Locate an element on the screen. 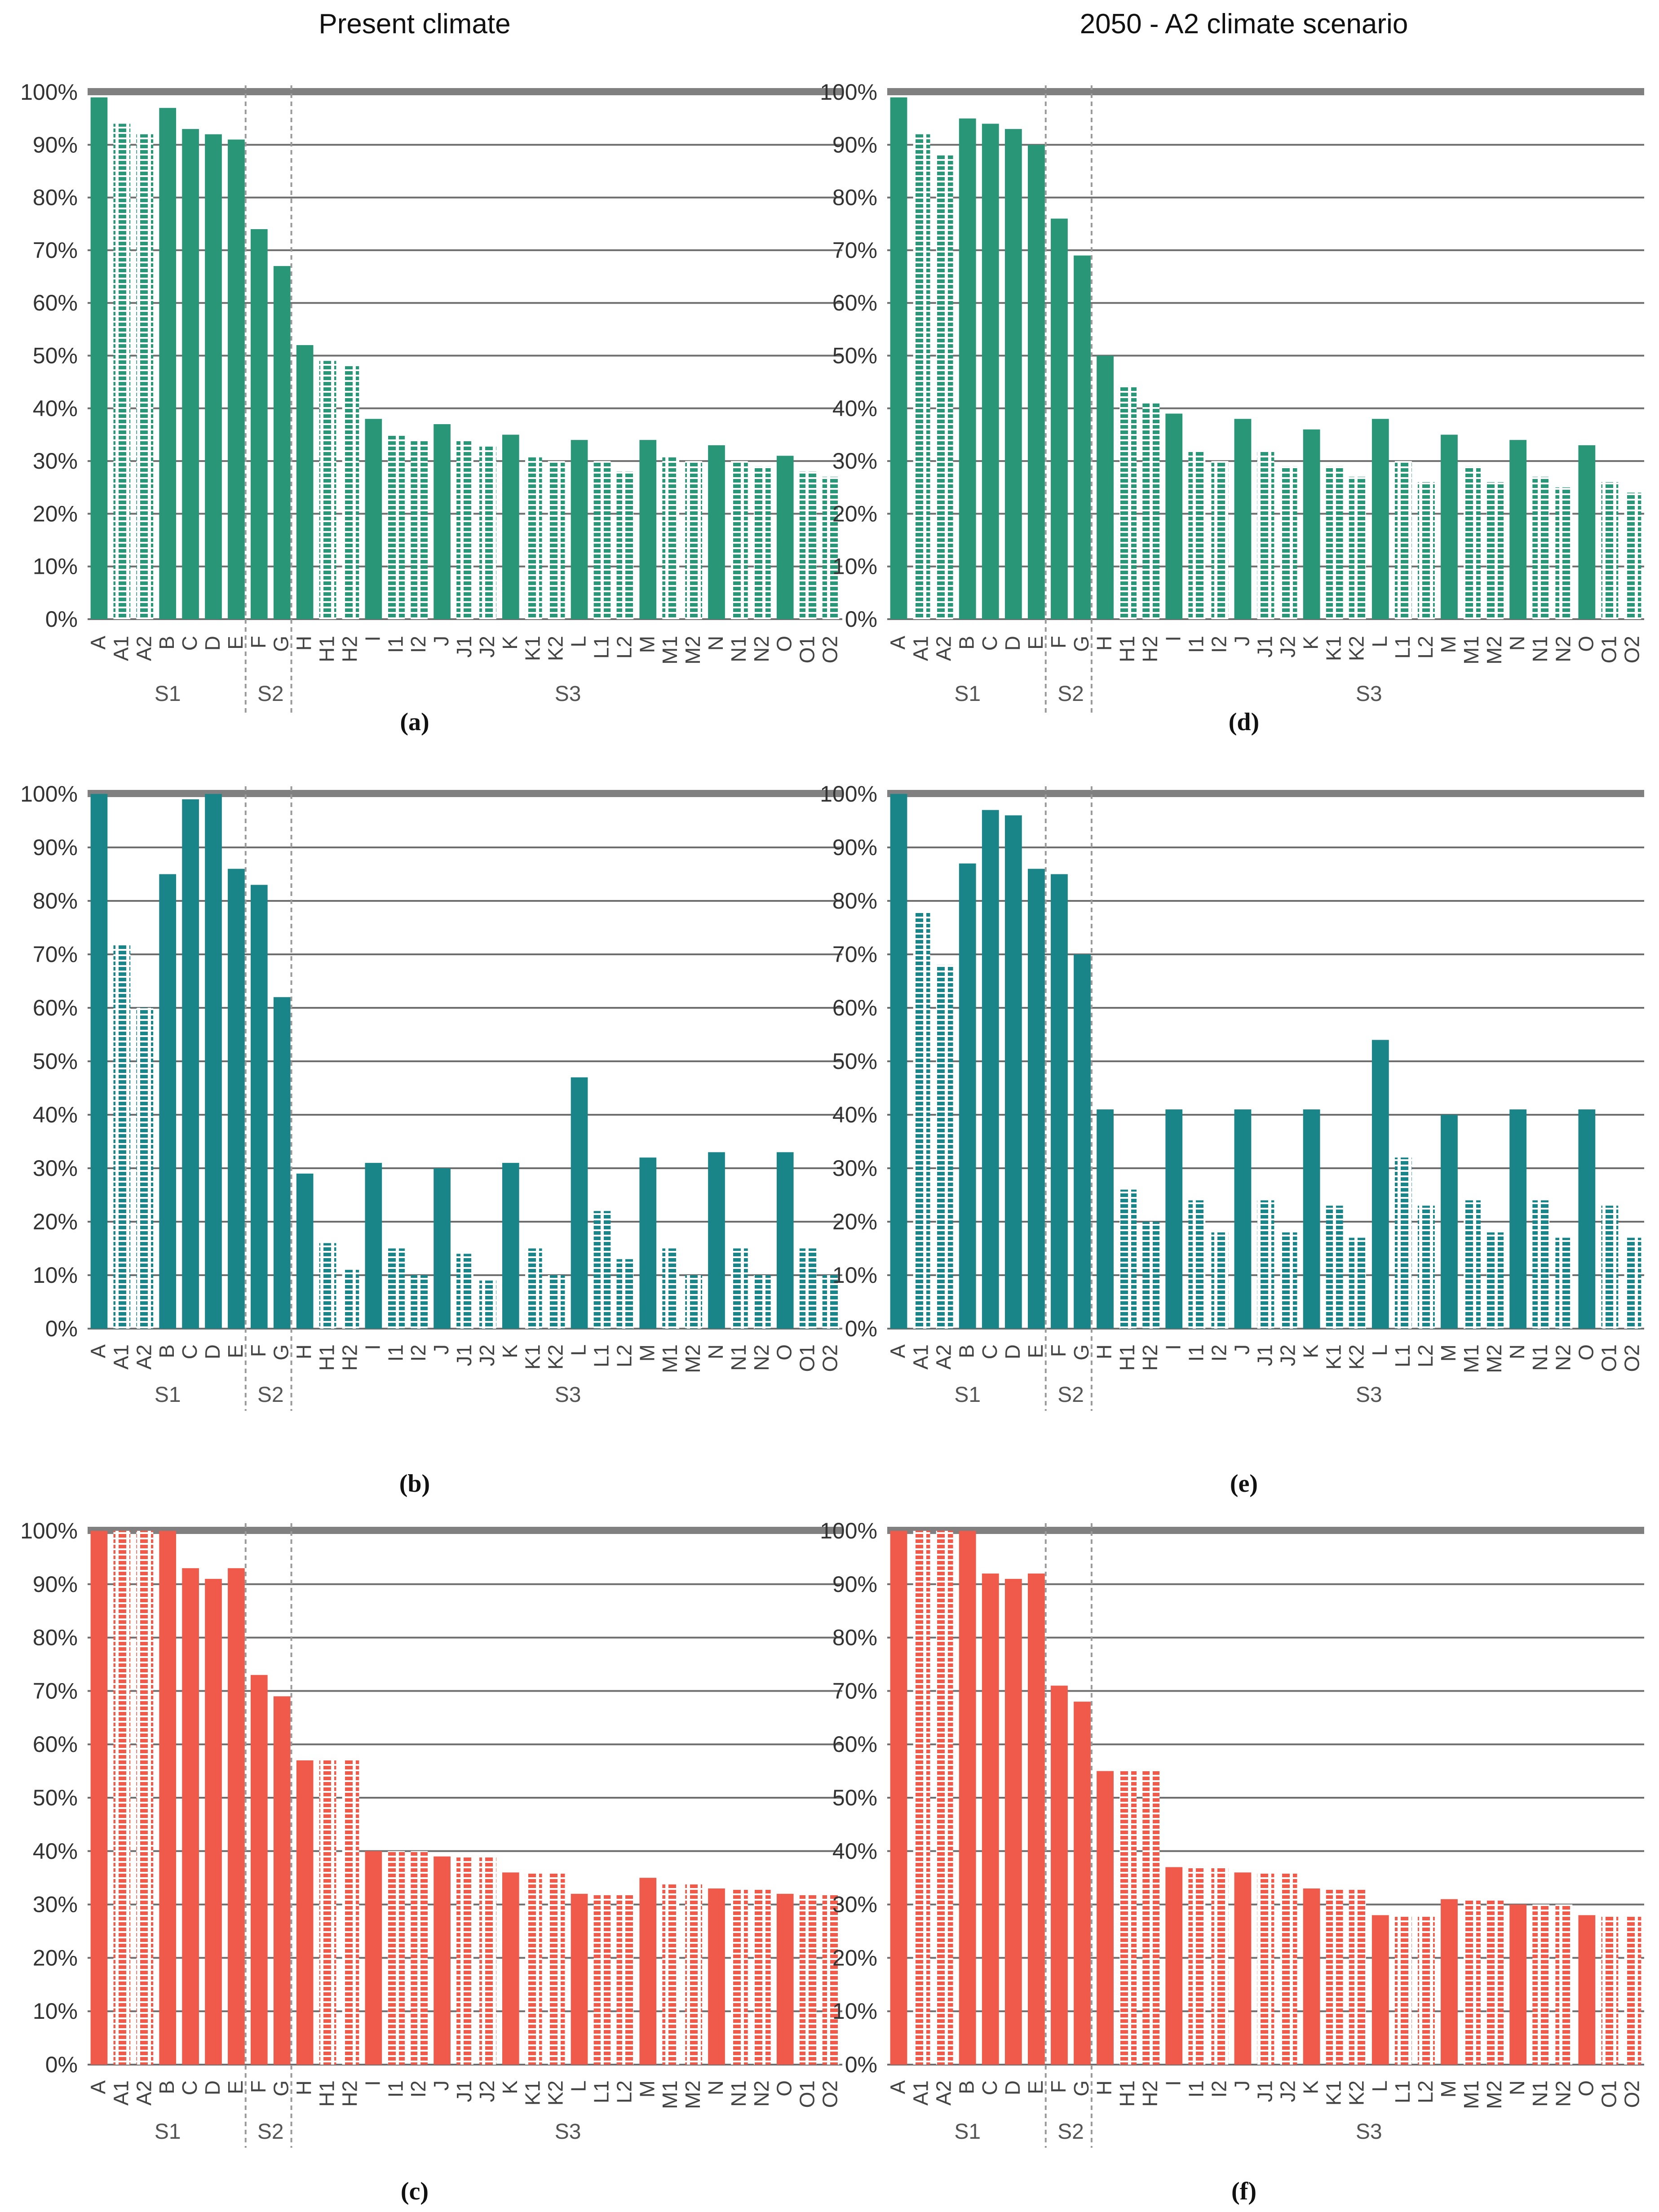 This screenshot has height=2212, width=1659. panel-label-b: (b) is located at coordinates (414, 1484).